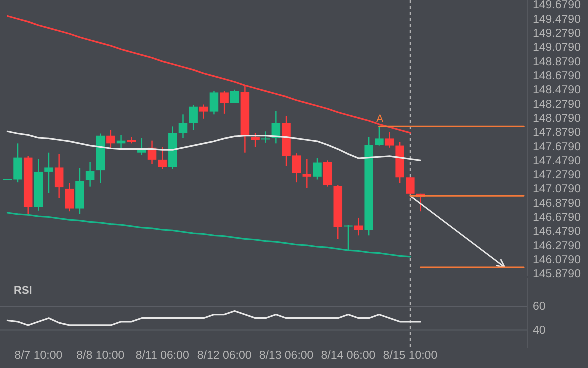 The height and width of the screenshot is (368, 588). What do you see at coordinates (557, 232) in the screenshot?
I see `y-tick-label: 146.4790` at bounding box center [557, 232].